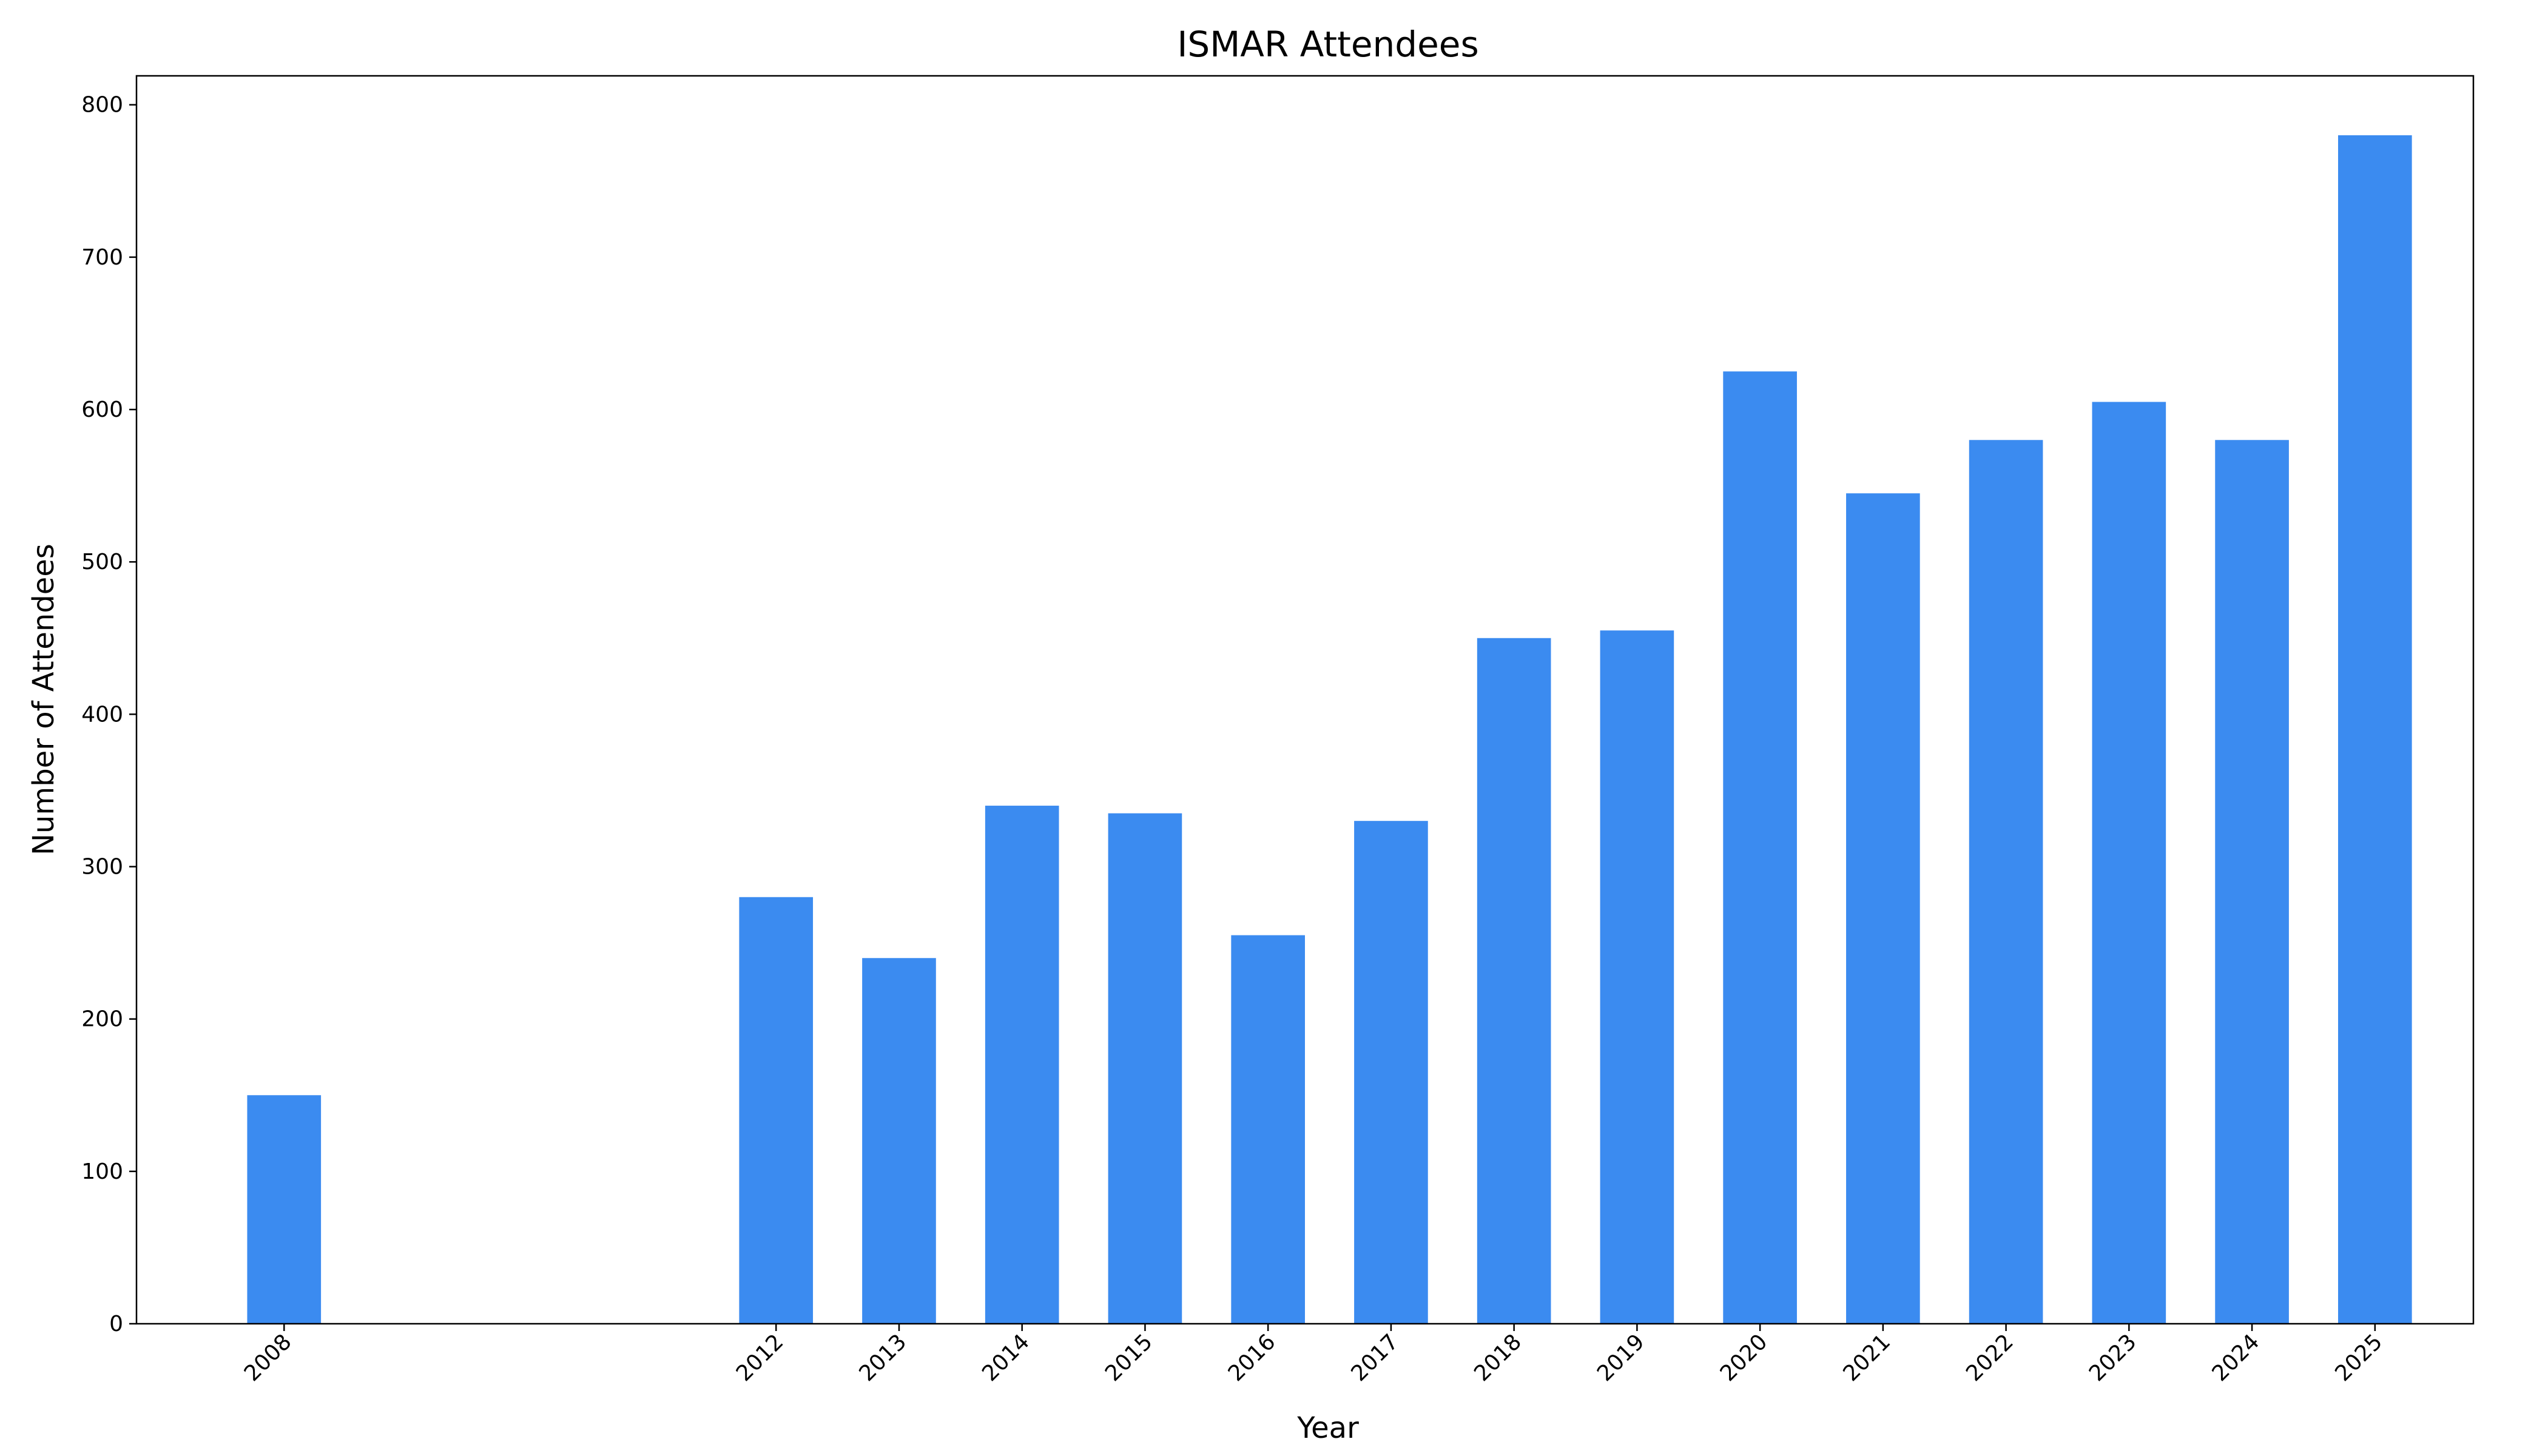 The image size is (2548, 1456). I want to click on x-tick-label: 2023, so click(2113, 1357).